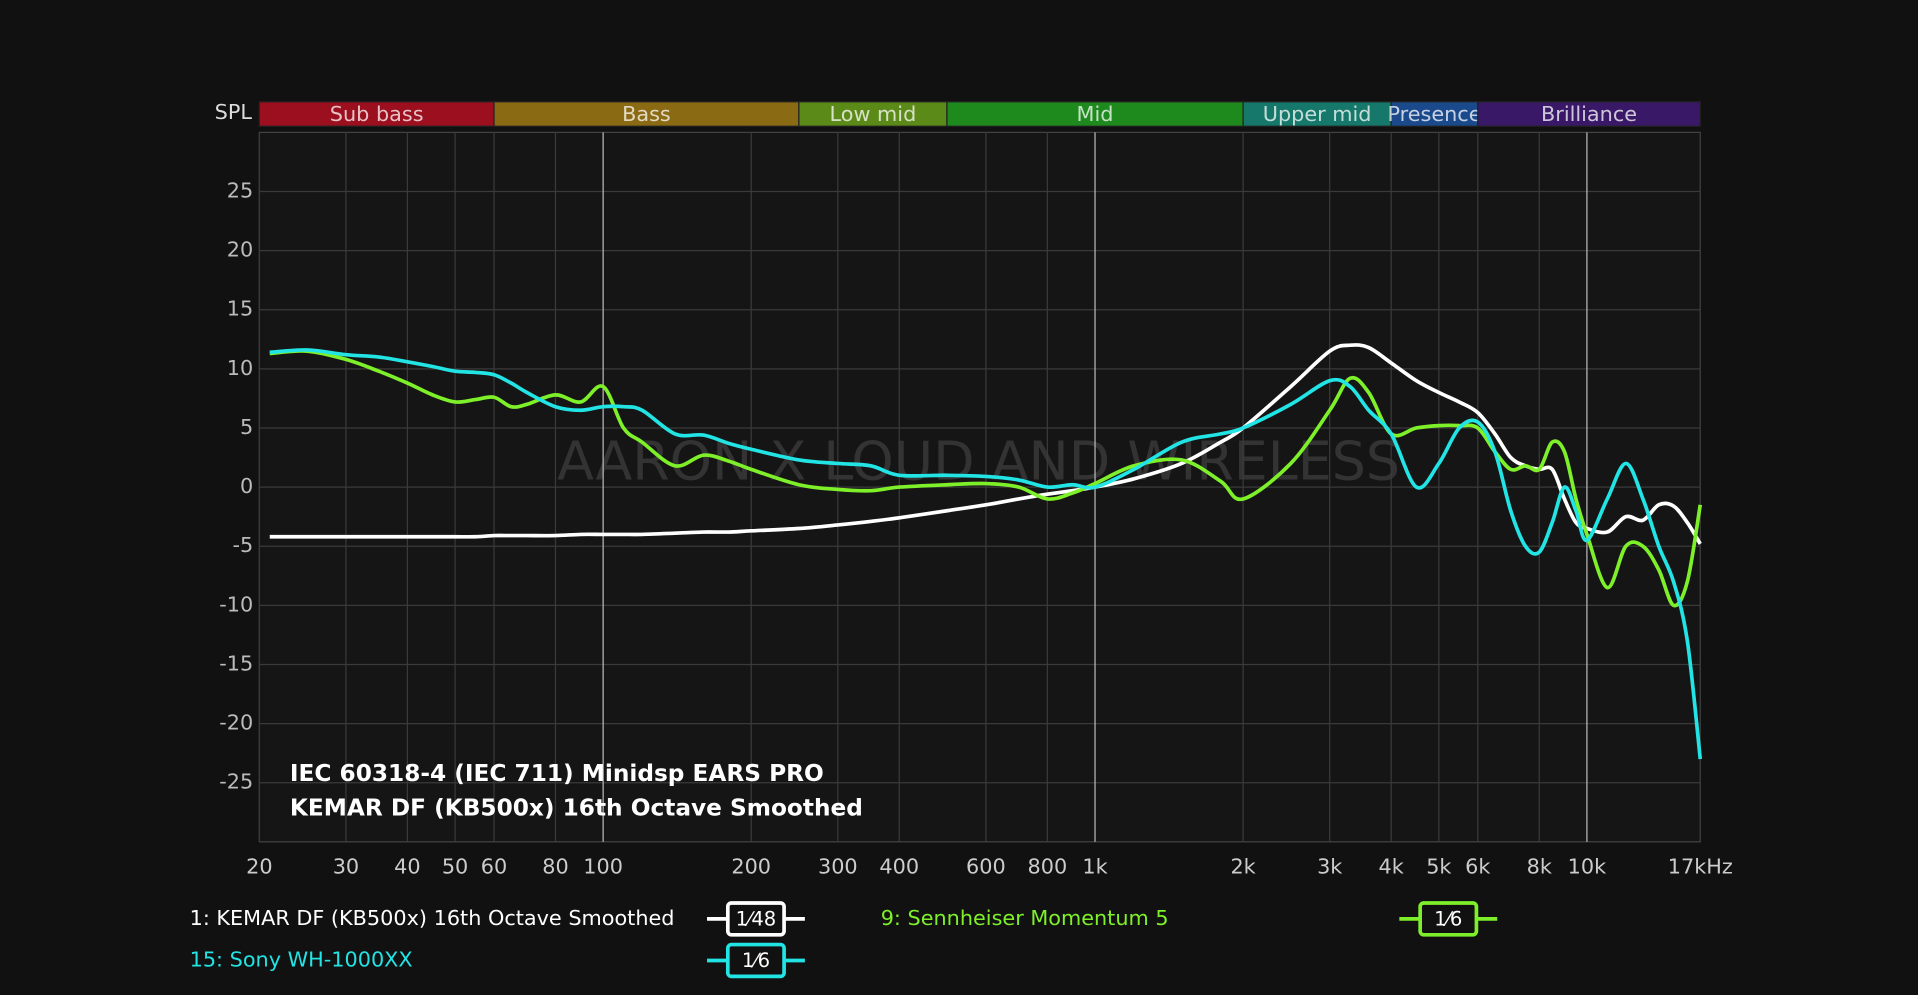  Describe the element at coordinates (899, 867) in the screenshot. I see `x-tick-label: 400` at that location.